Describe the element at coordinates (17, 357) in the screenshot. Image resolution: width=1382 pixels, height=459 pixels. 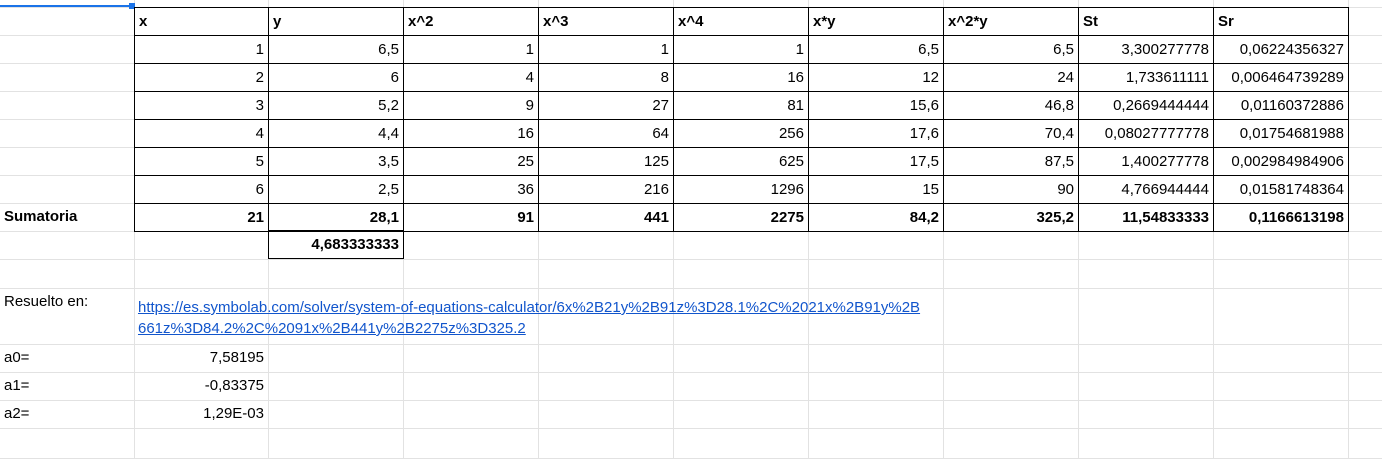
I see `coefficient-label: a0=` at that location.